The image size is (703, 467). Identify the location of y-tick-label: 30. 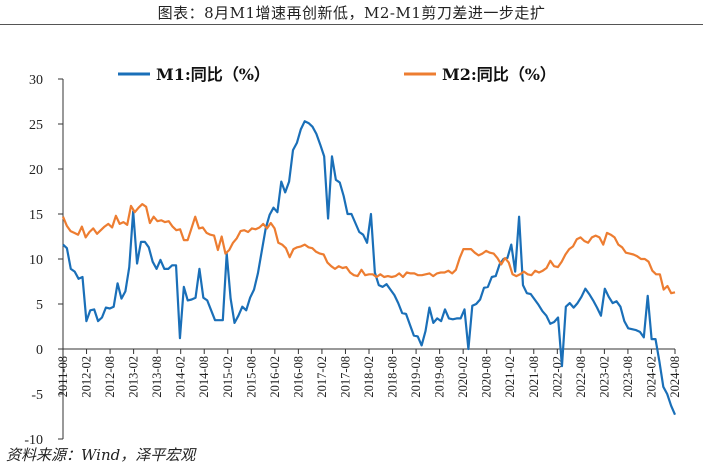
(36, 80).